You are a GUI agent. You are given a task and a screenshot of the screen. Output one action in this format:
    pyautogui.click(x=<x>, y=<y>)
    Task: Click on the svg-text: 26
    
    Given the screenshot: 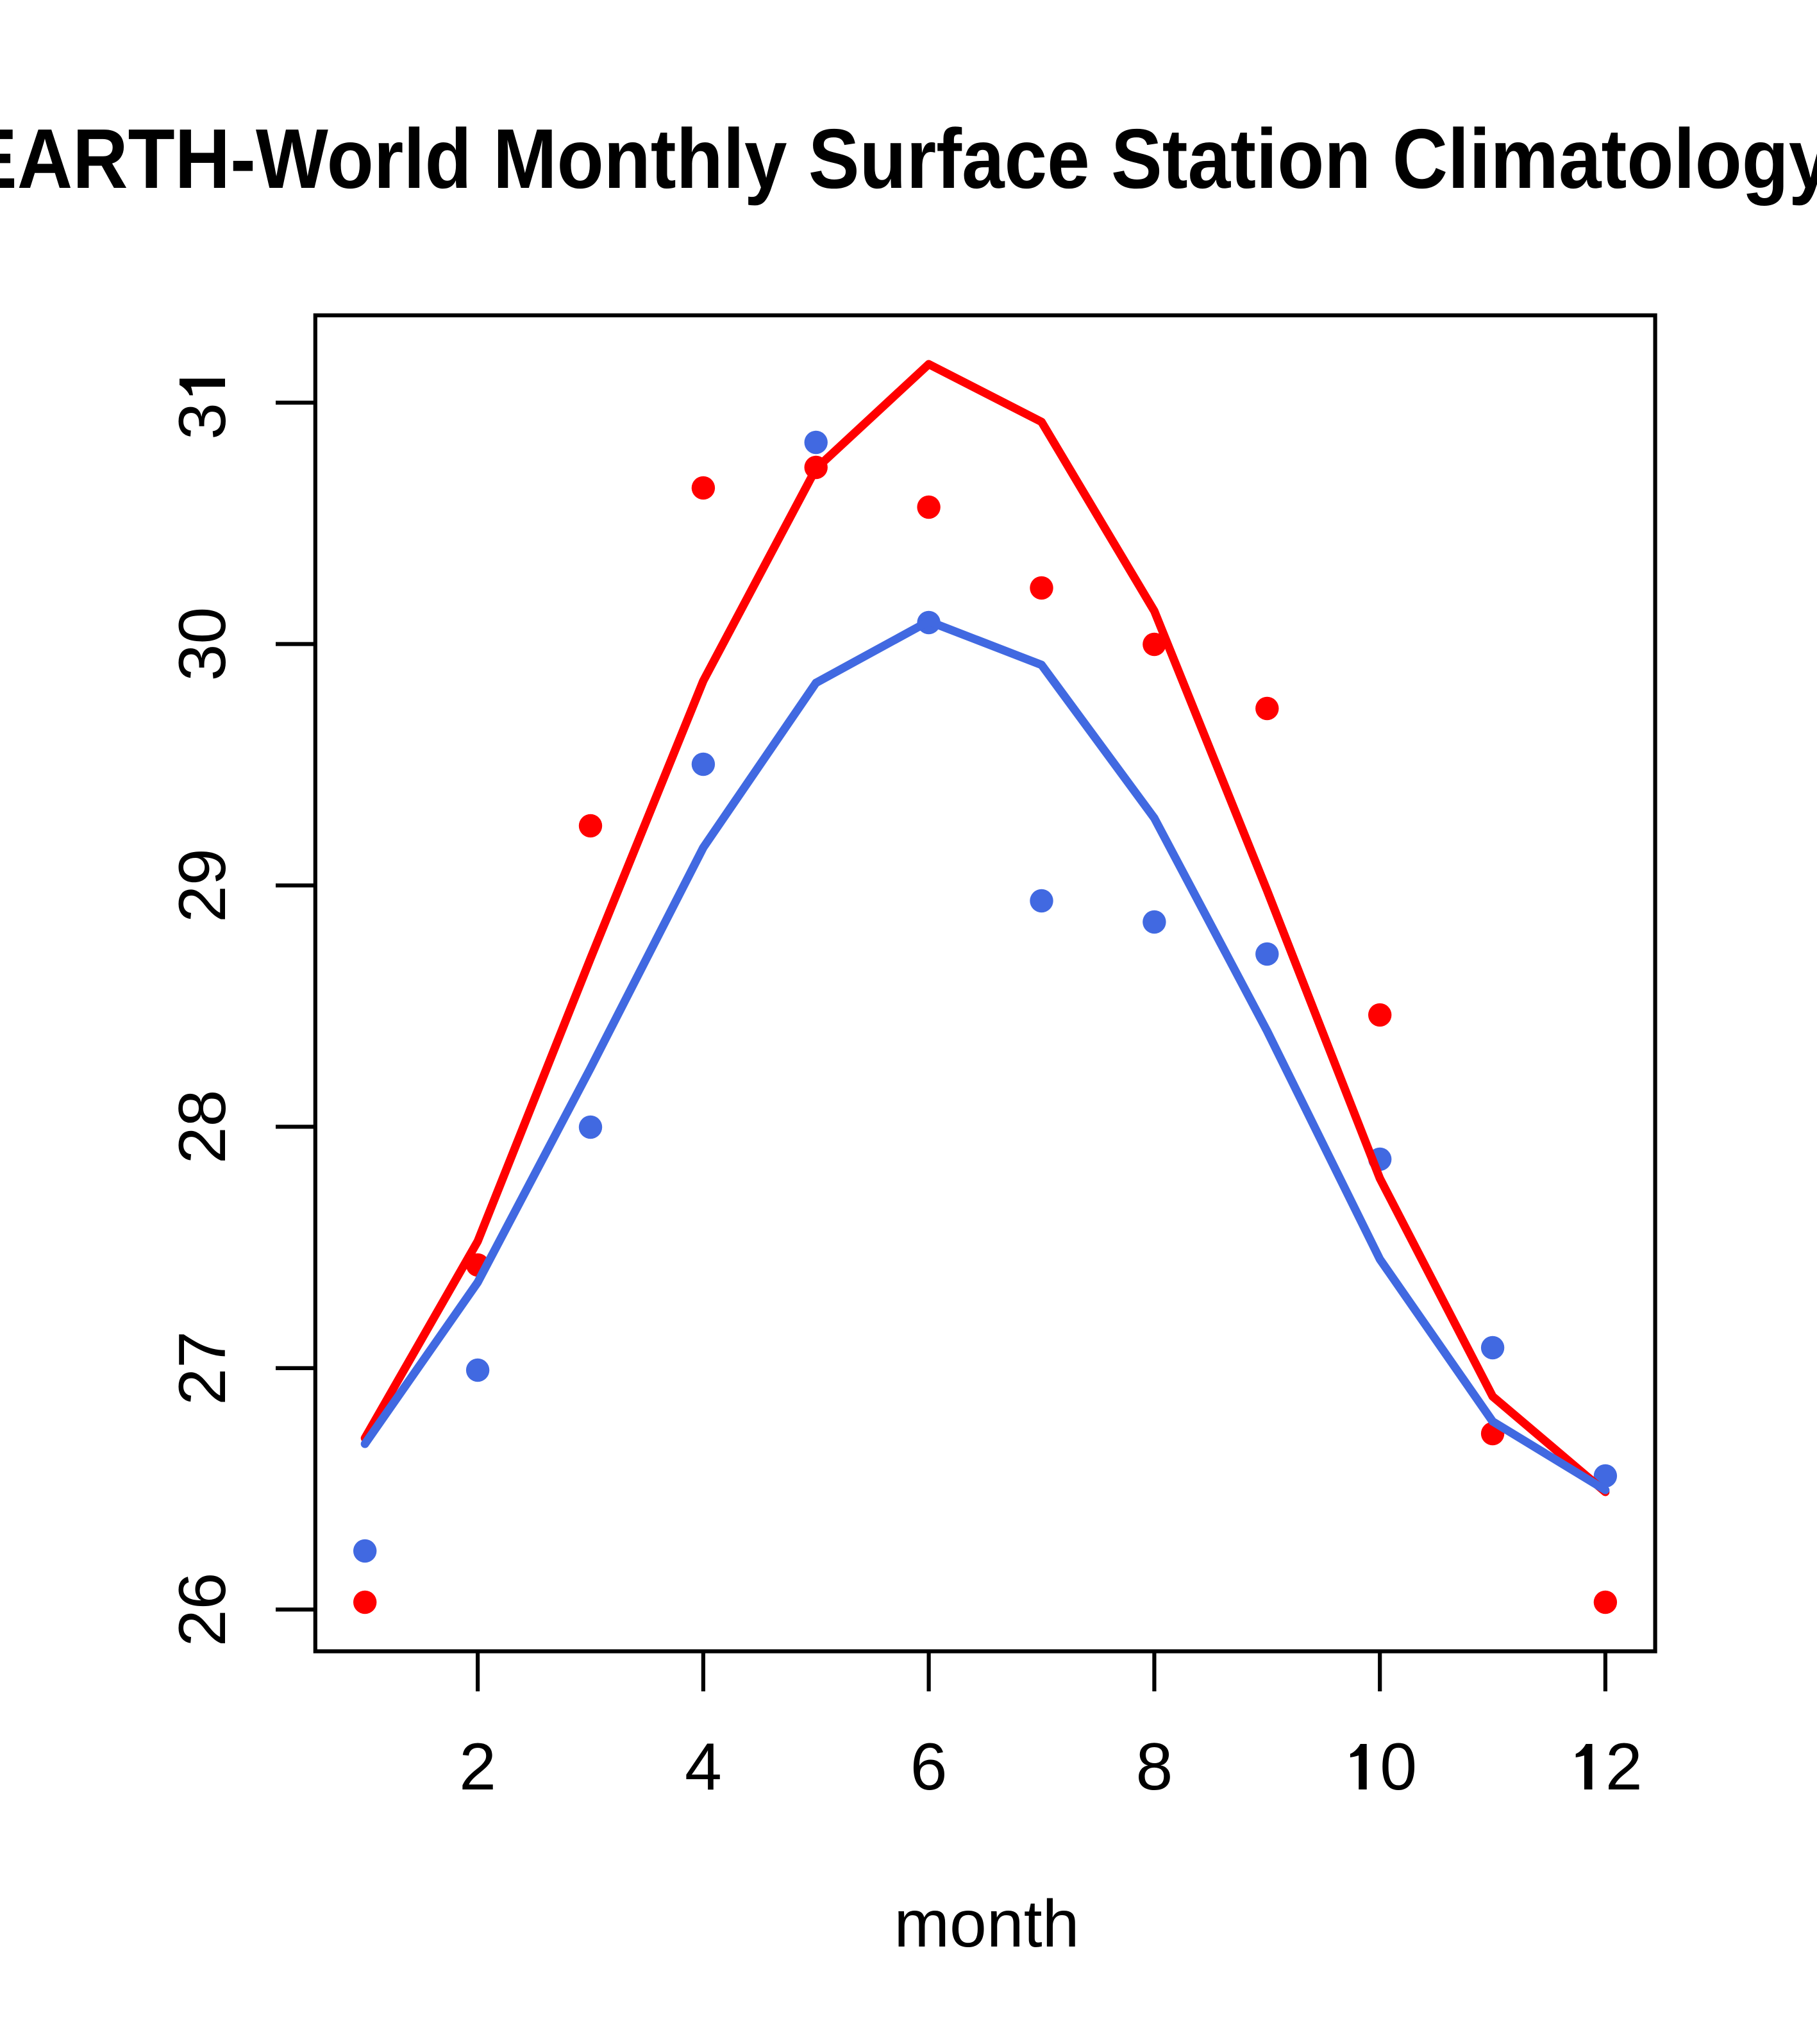 What is the action you would take?
    pyautogui.click(x=202, y=1610)
    